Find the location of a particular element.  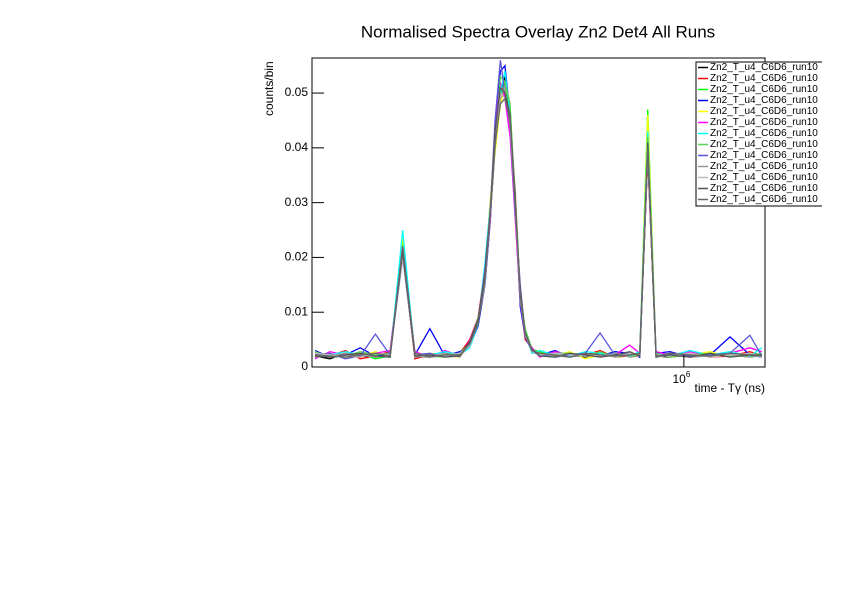

y-tick-label: 0.02 is located at coordinates (297, 257).